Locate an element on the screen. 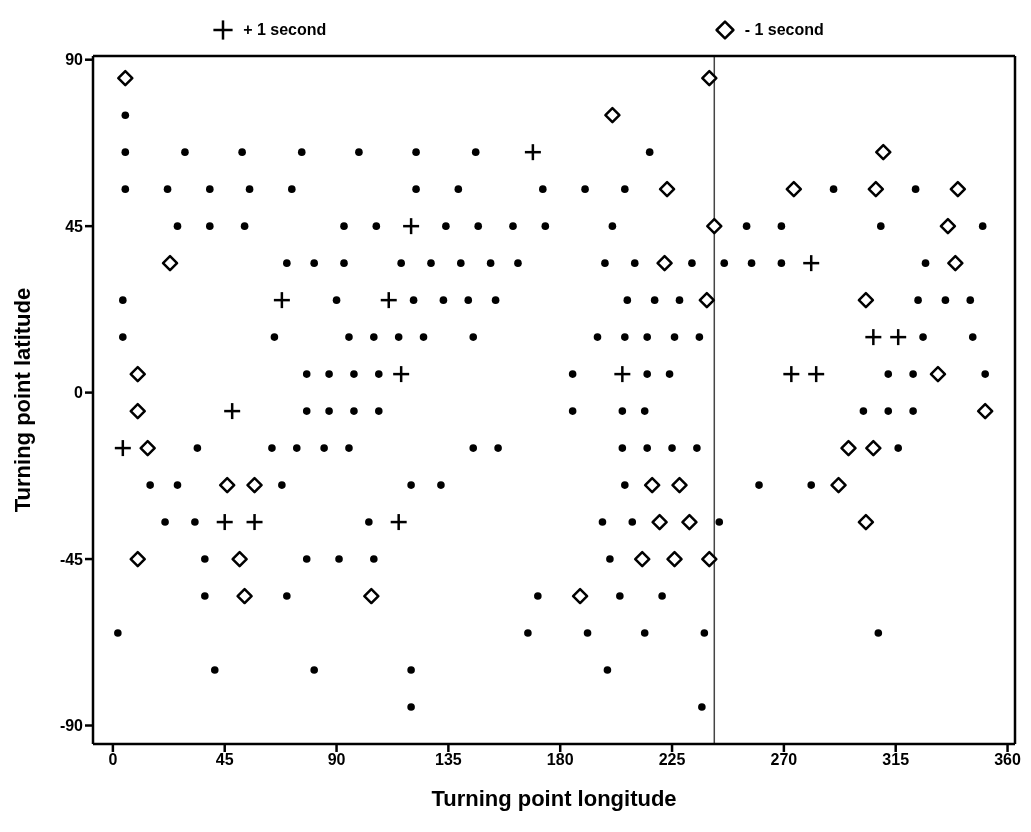  x-tick-label: 225 is located at coordinates (672, 760).